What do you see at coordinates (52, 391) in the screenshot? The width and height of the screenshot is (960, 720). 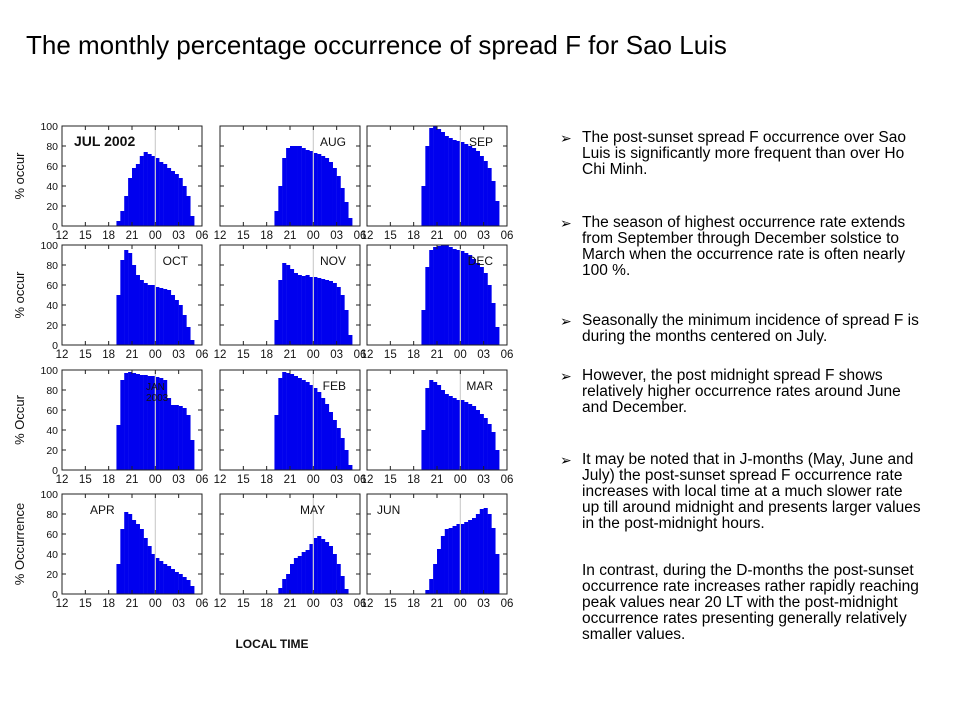 I see `y-tick-label: 80` at bounding box center [52, 391].